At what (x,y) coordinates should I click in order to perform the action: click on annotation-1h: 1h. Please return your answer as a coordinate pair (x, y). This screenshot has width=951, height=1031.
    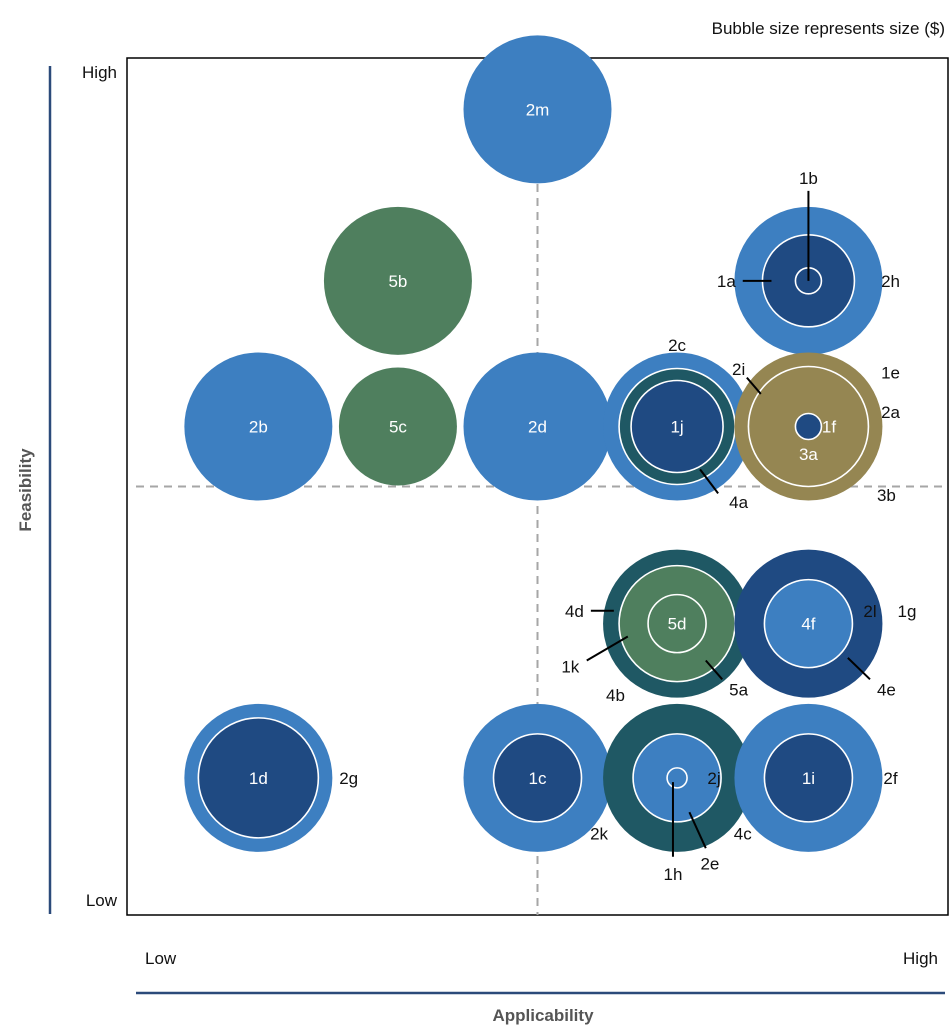
    Looking at the image, I should click on (673, 874).